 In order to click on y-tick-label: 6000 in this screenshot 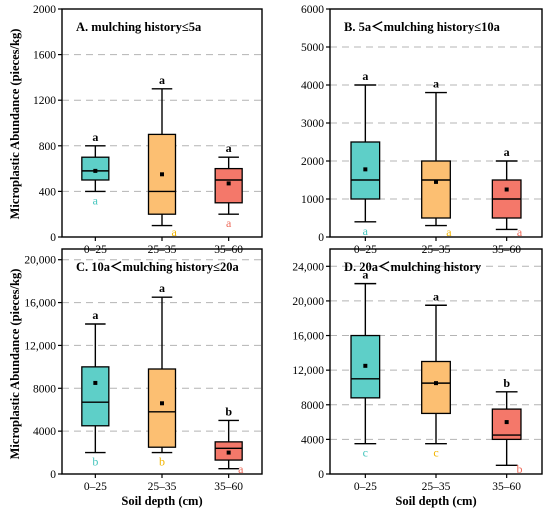, I will do `click(312, 10)`.